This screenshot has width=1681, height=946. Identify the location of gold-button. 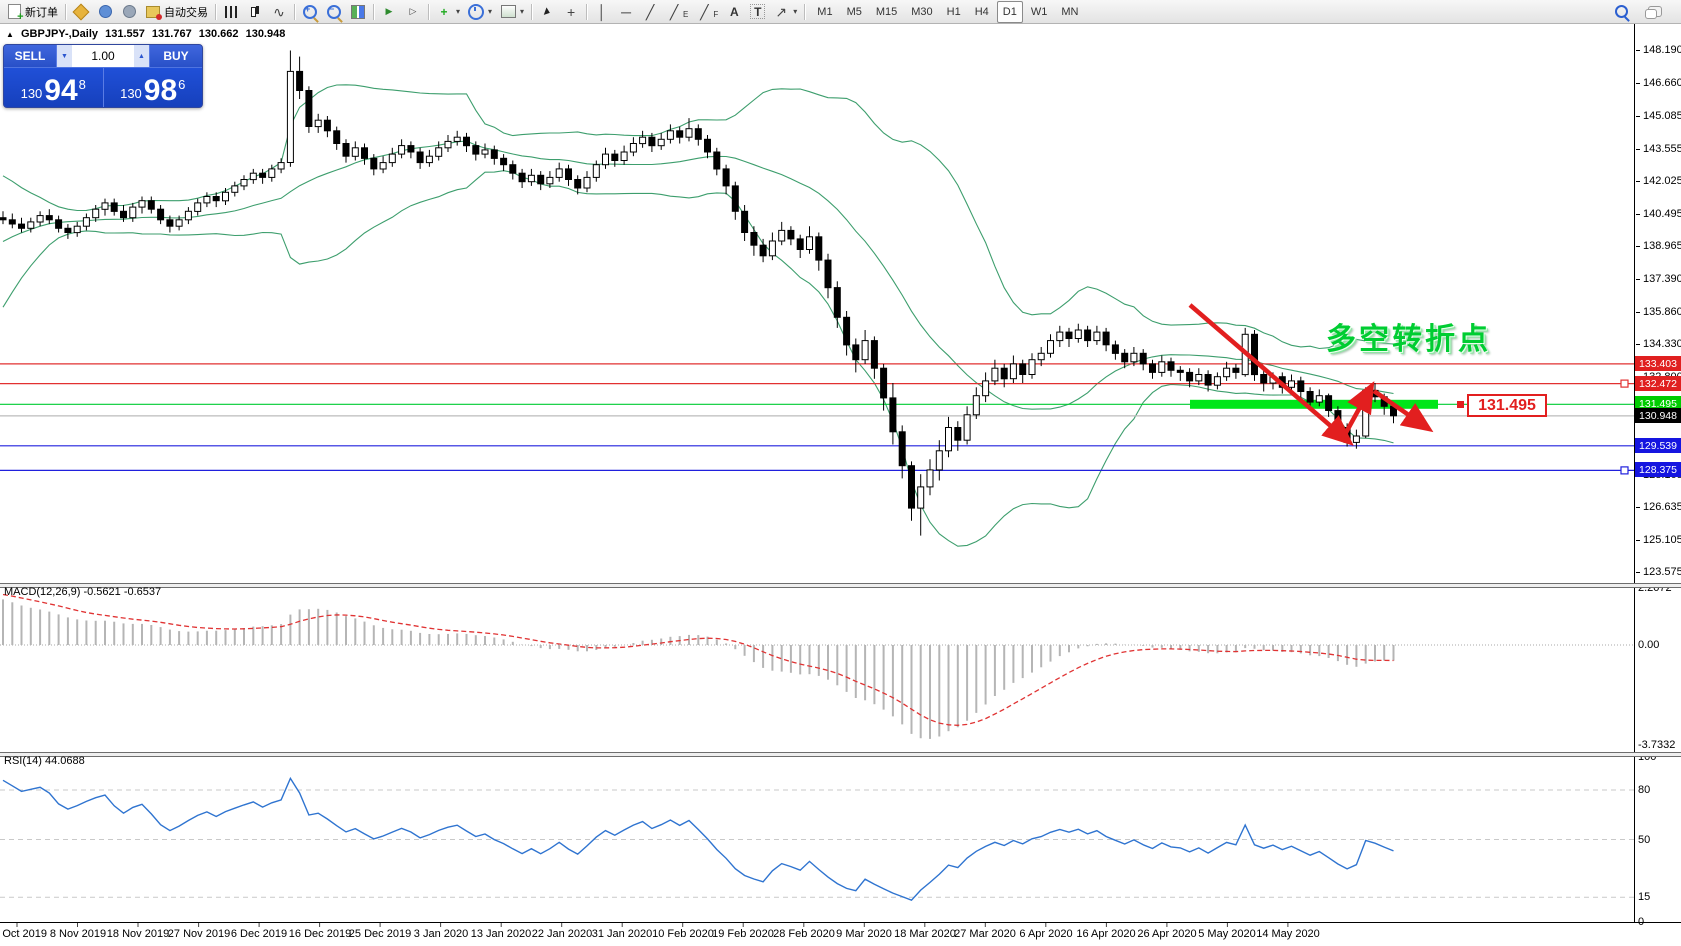
(81, 12).